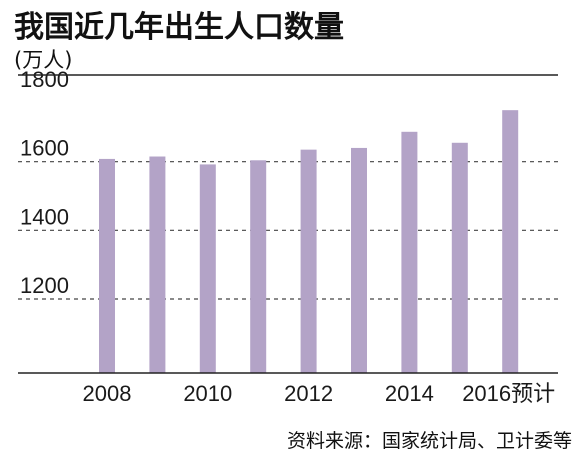 This screenshot has width=586, height=467. Describe the element at coordinates (308, 261) in the screenshot. I see `bar-2012` at that location.